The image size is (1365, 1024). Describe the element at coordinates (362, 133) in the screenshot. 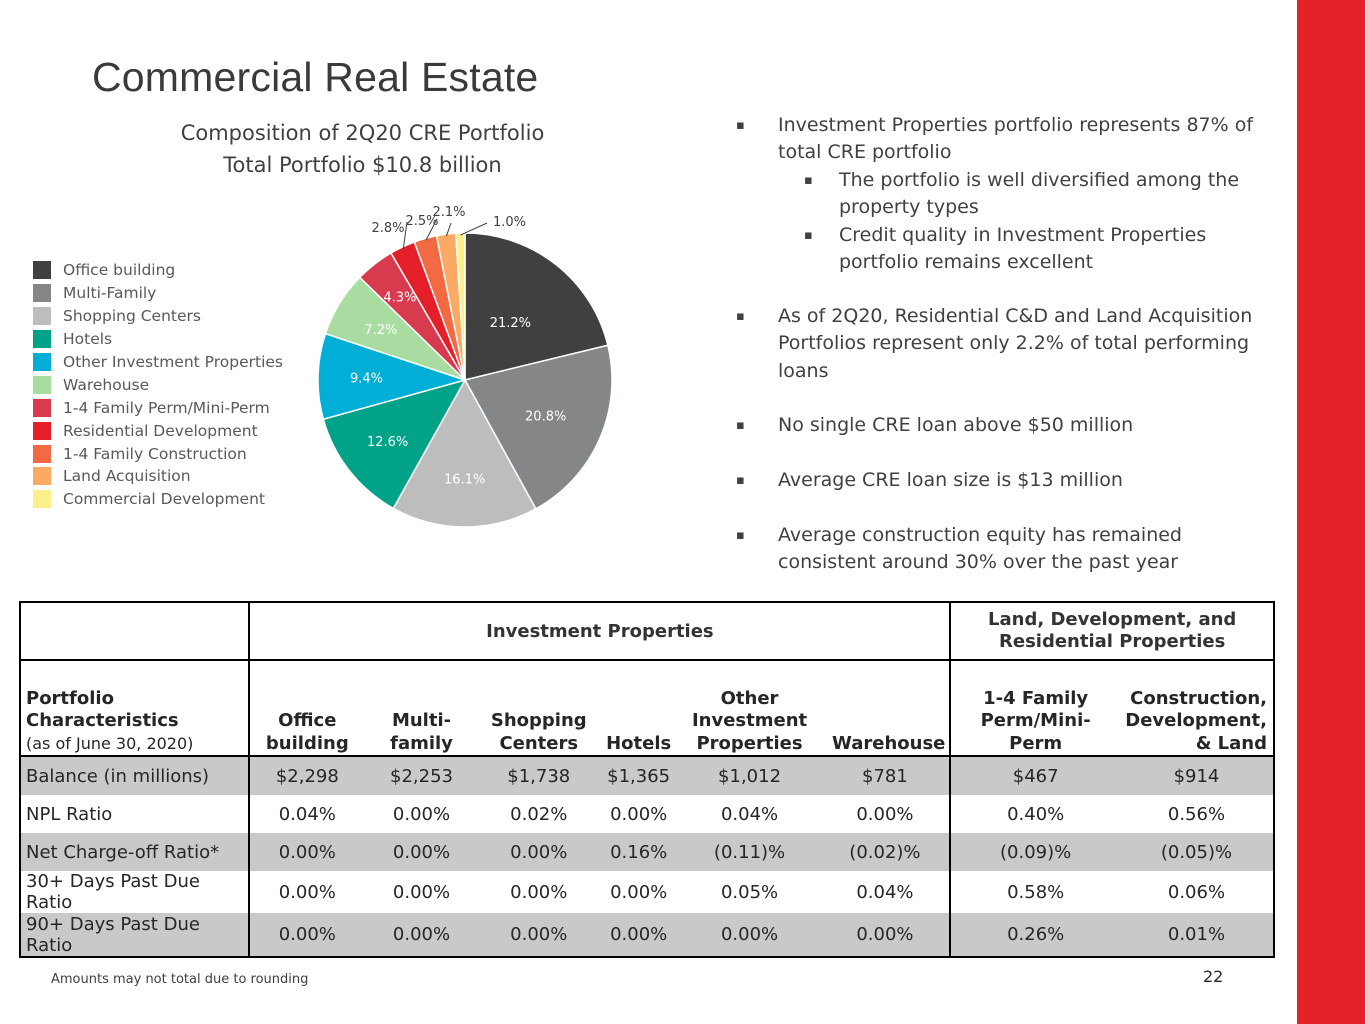

I see `chart-title: Composition of 2Q20 CRE Portfolio` at that location.